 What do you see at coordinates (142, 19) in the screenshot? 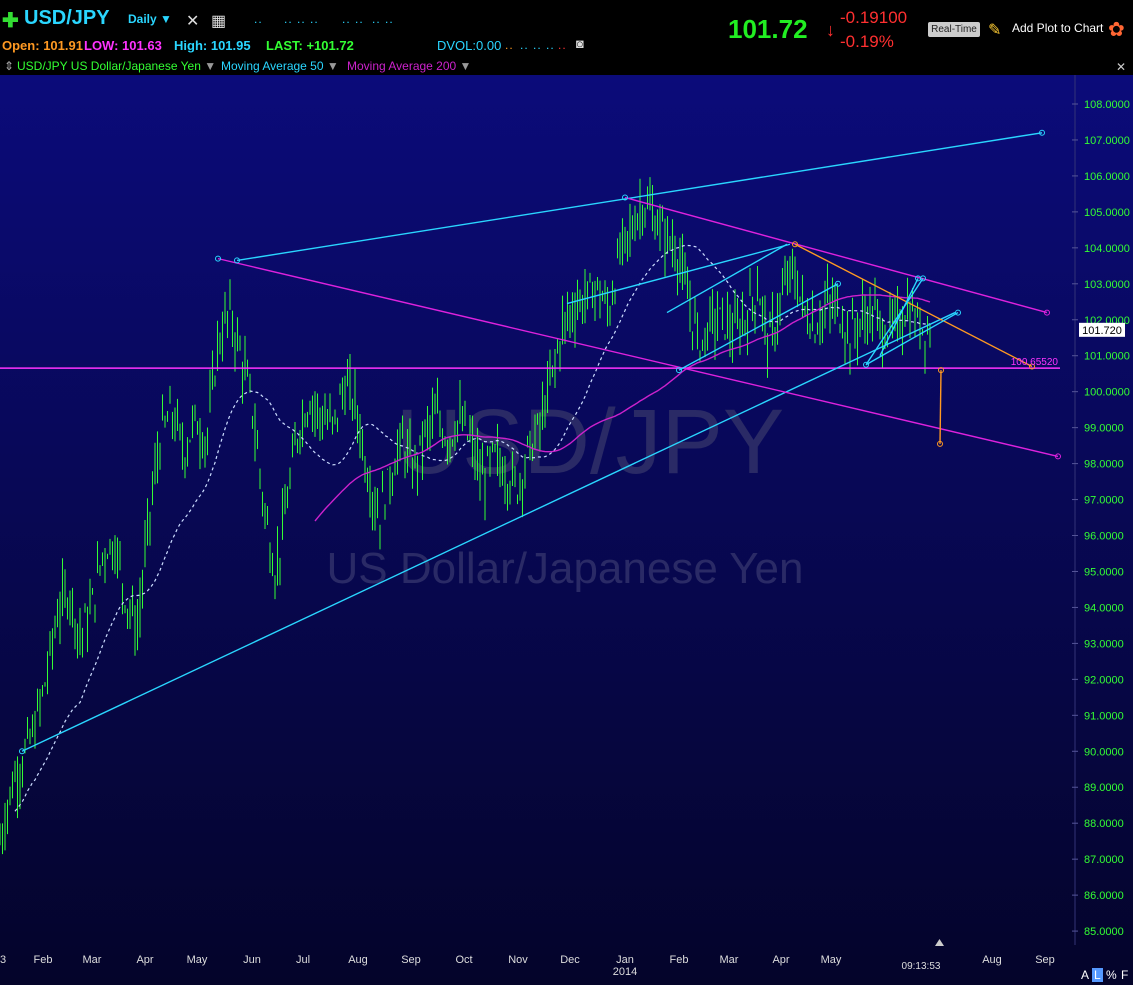
I see `period-label: Daily` at bounding box center [142, 19].